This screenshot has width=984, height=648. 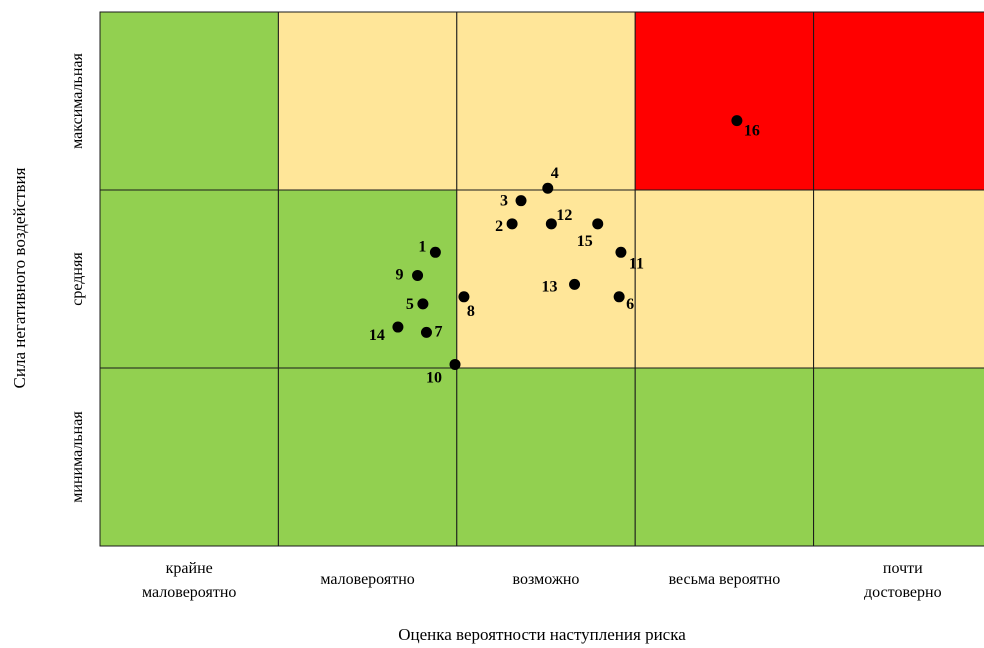 What do you see at coordinates (636, 263) in the screenshot?
I see `risk-point-label: 11` at bounding box center [636, 263].